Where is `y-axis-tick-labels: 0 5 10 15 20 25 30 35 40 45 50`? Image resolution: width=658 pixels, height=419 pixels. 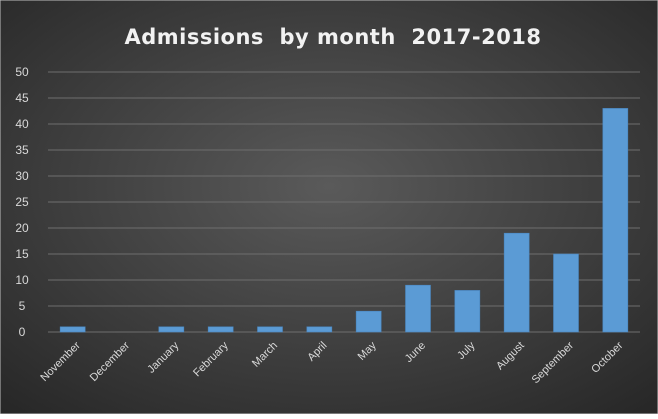 y-axis-tick-labels: 0 5 10 15 20 25 30 35 40 45 50 is located at coordinates (22, 202).